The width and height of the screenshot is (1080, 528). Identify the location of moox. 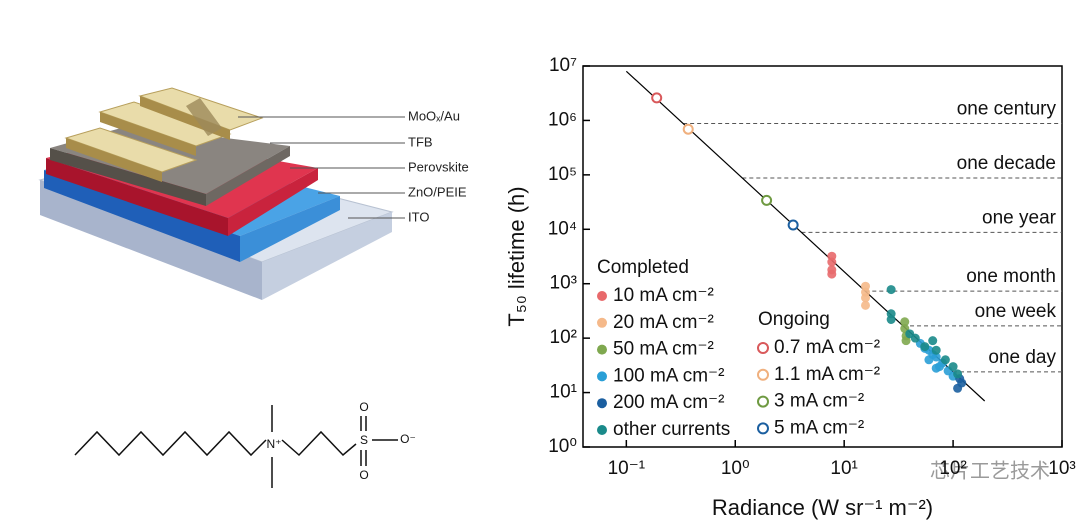
(204, 117).